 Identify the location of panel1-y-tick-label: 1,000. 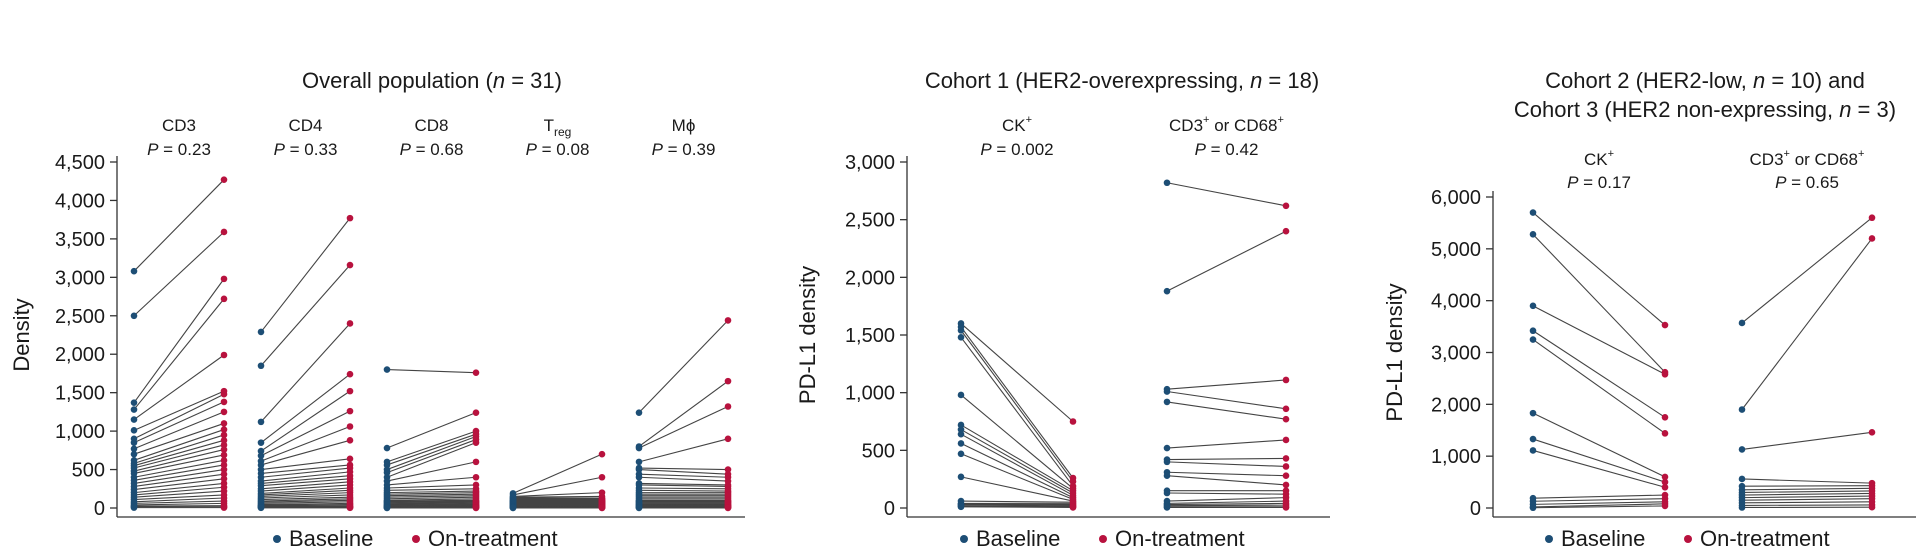
(80, 432).